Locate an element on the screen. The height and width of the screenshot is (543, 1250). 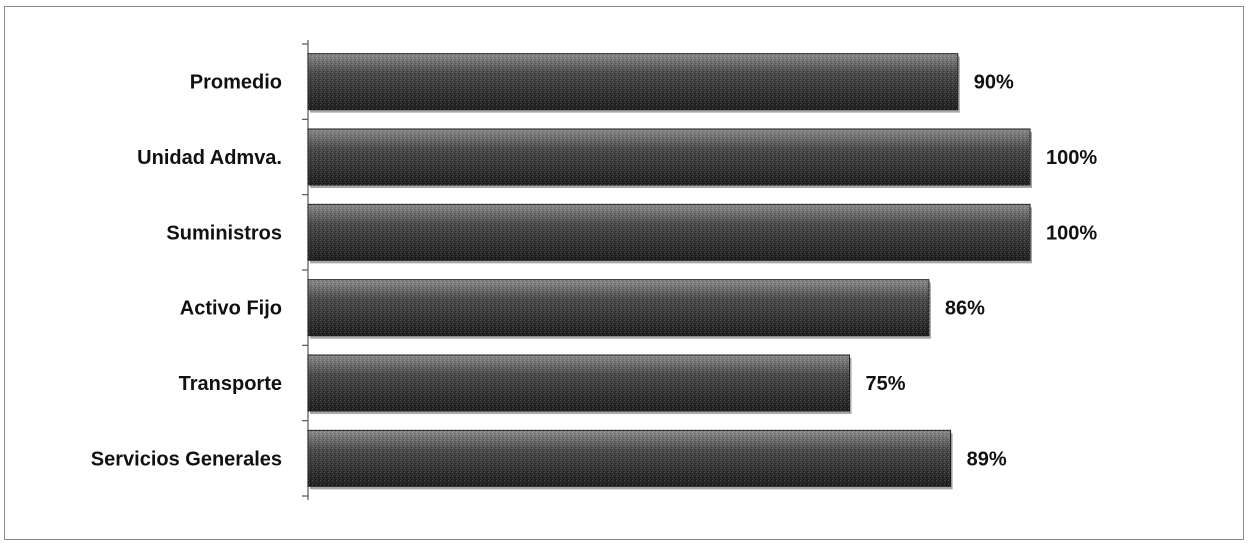
category-label: Promedio is located at coordinates (236, 83).